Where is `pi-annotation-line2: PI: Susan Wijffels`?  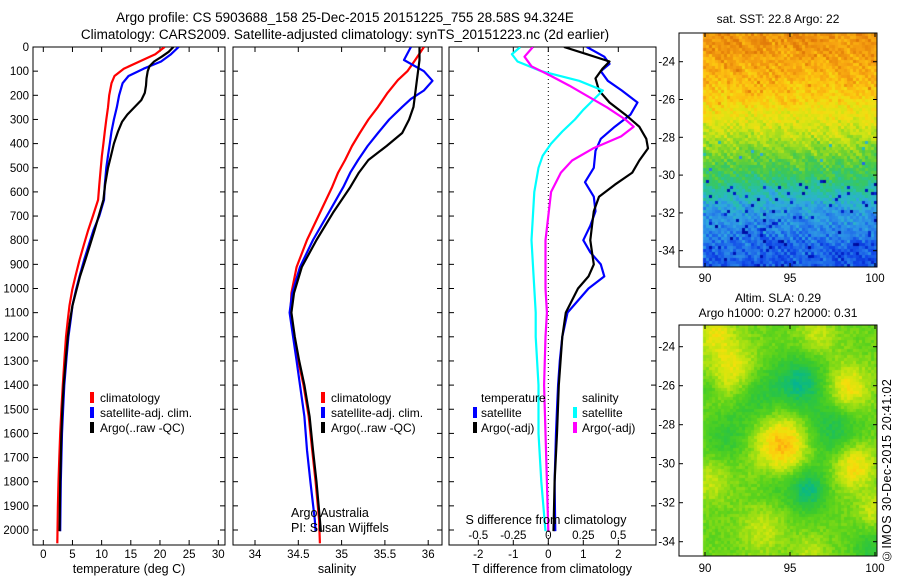
pi-annotation-line2: PI: Susan Wijffels is located at coordinates (340, 528).